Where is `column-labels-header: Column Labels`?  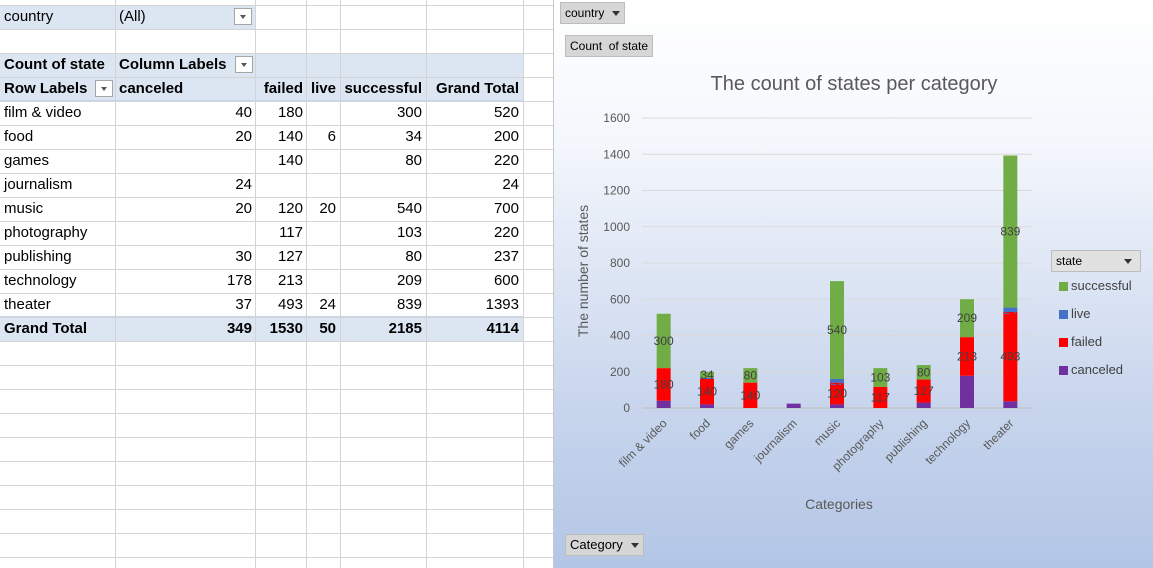
column-labels-header: Column Labels is located at coordinates (173, 64).